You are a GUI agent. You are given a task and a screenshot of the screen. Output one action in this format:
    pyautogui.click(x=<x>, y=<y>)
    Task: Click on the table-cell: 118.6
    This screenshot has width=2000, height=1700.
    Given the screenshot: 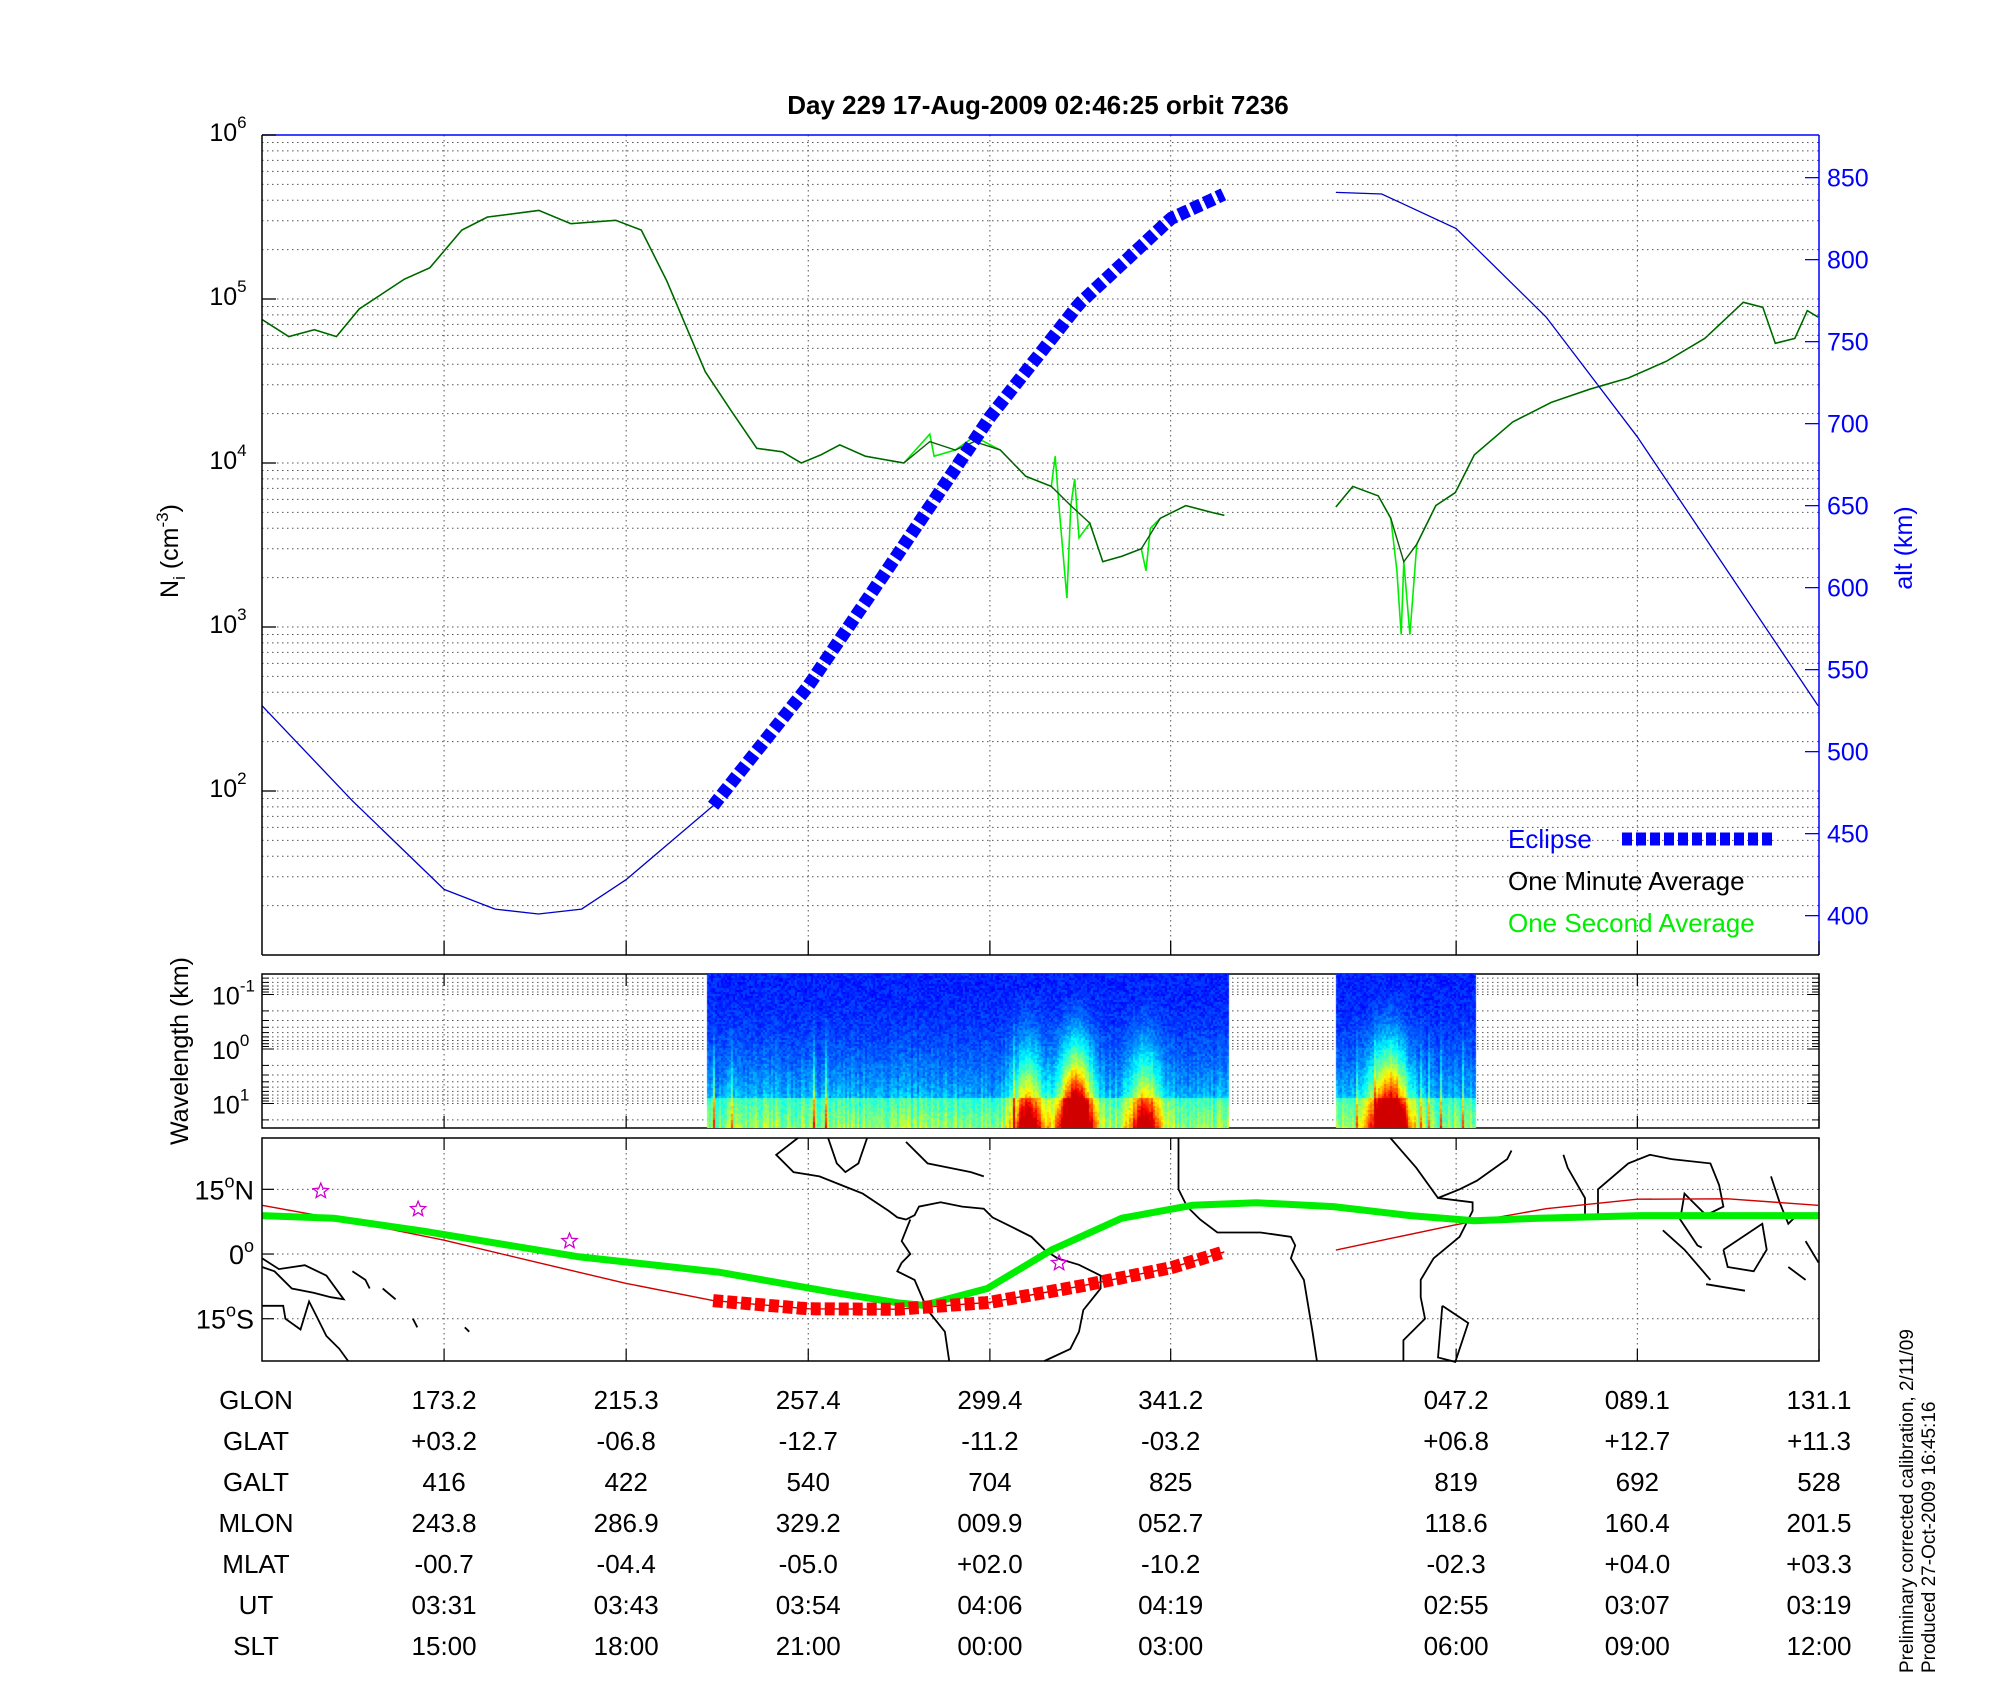 What is the action you would take?
    pyautogui.click(x=1456, y=1523)
    